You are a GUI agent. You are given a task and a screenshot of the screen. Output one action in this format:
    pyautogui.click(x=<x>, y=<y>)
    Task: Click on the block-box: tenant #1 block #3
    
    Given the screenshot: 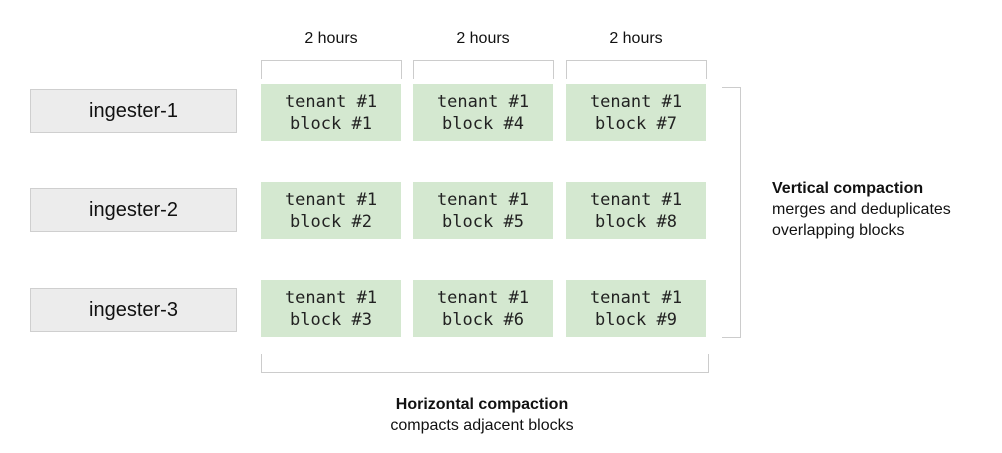 What is the action you would take?
    pyautogui.click(x=331, y=308)
    